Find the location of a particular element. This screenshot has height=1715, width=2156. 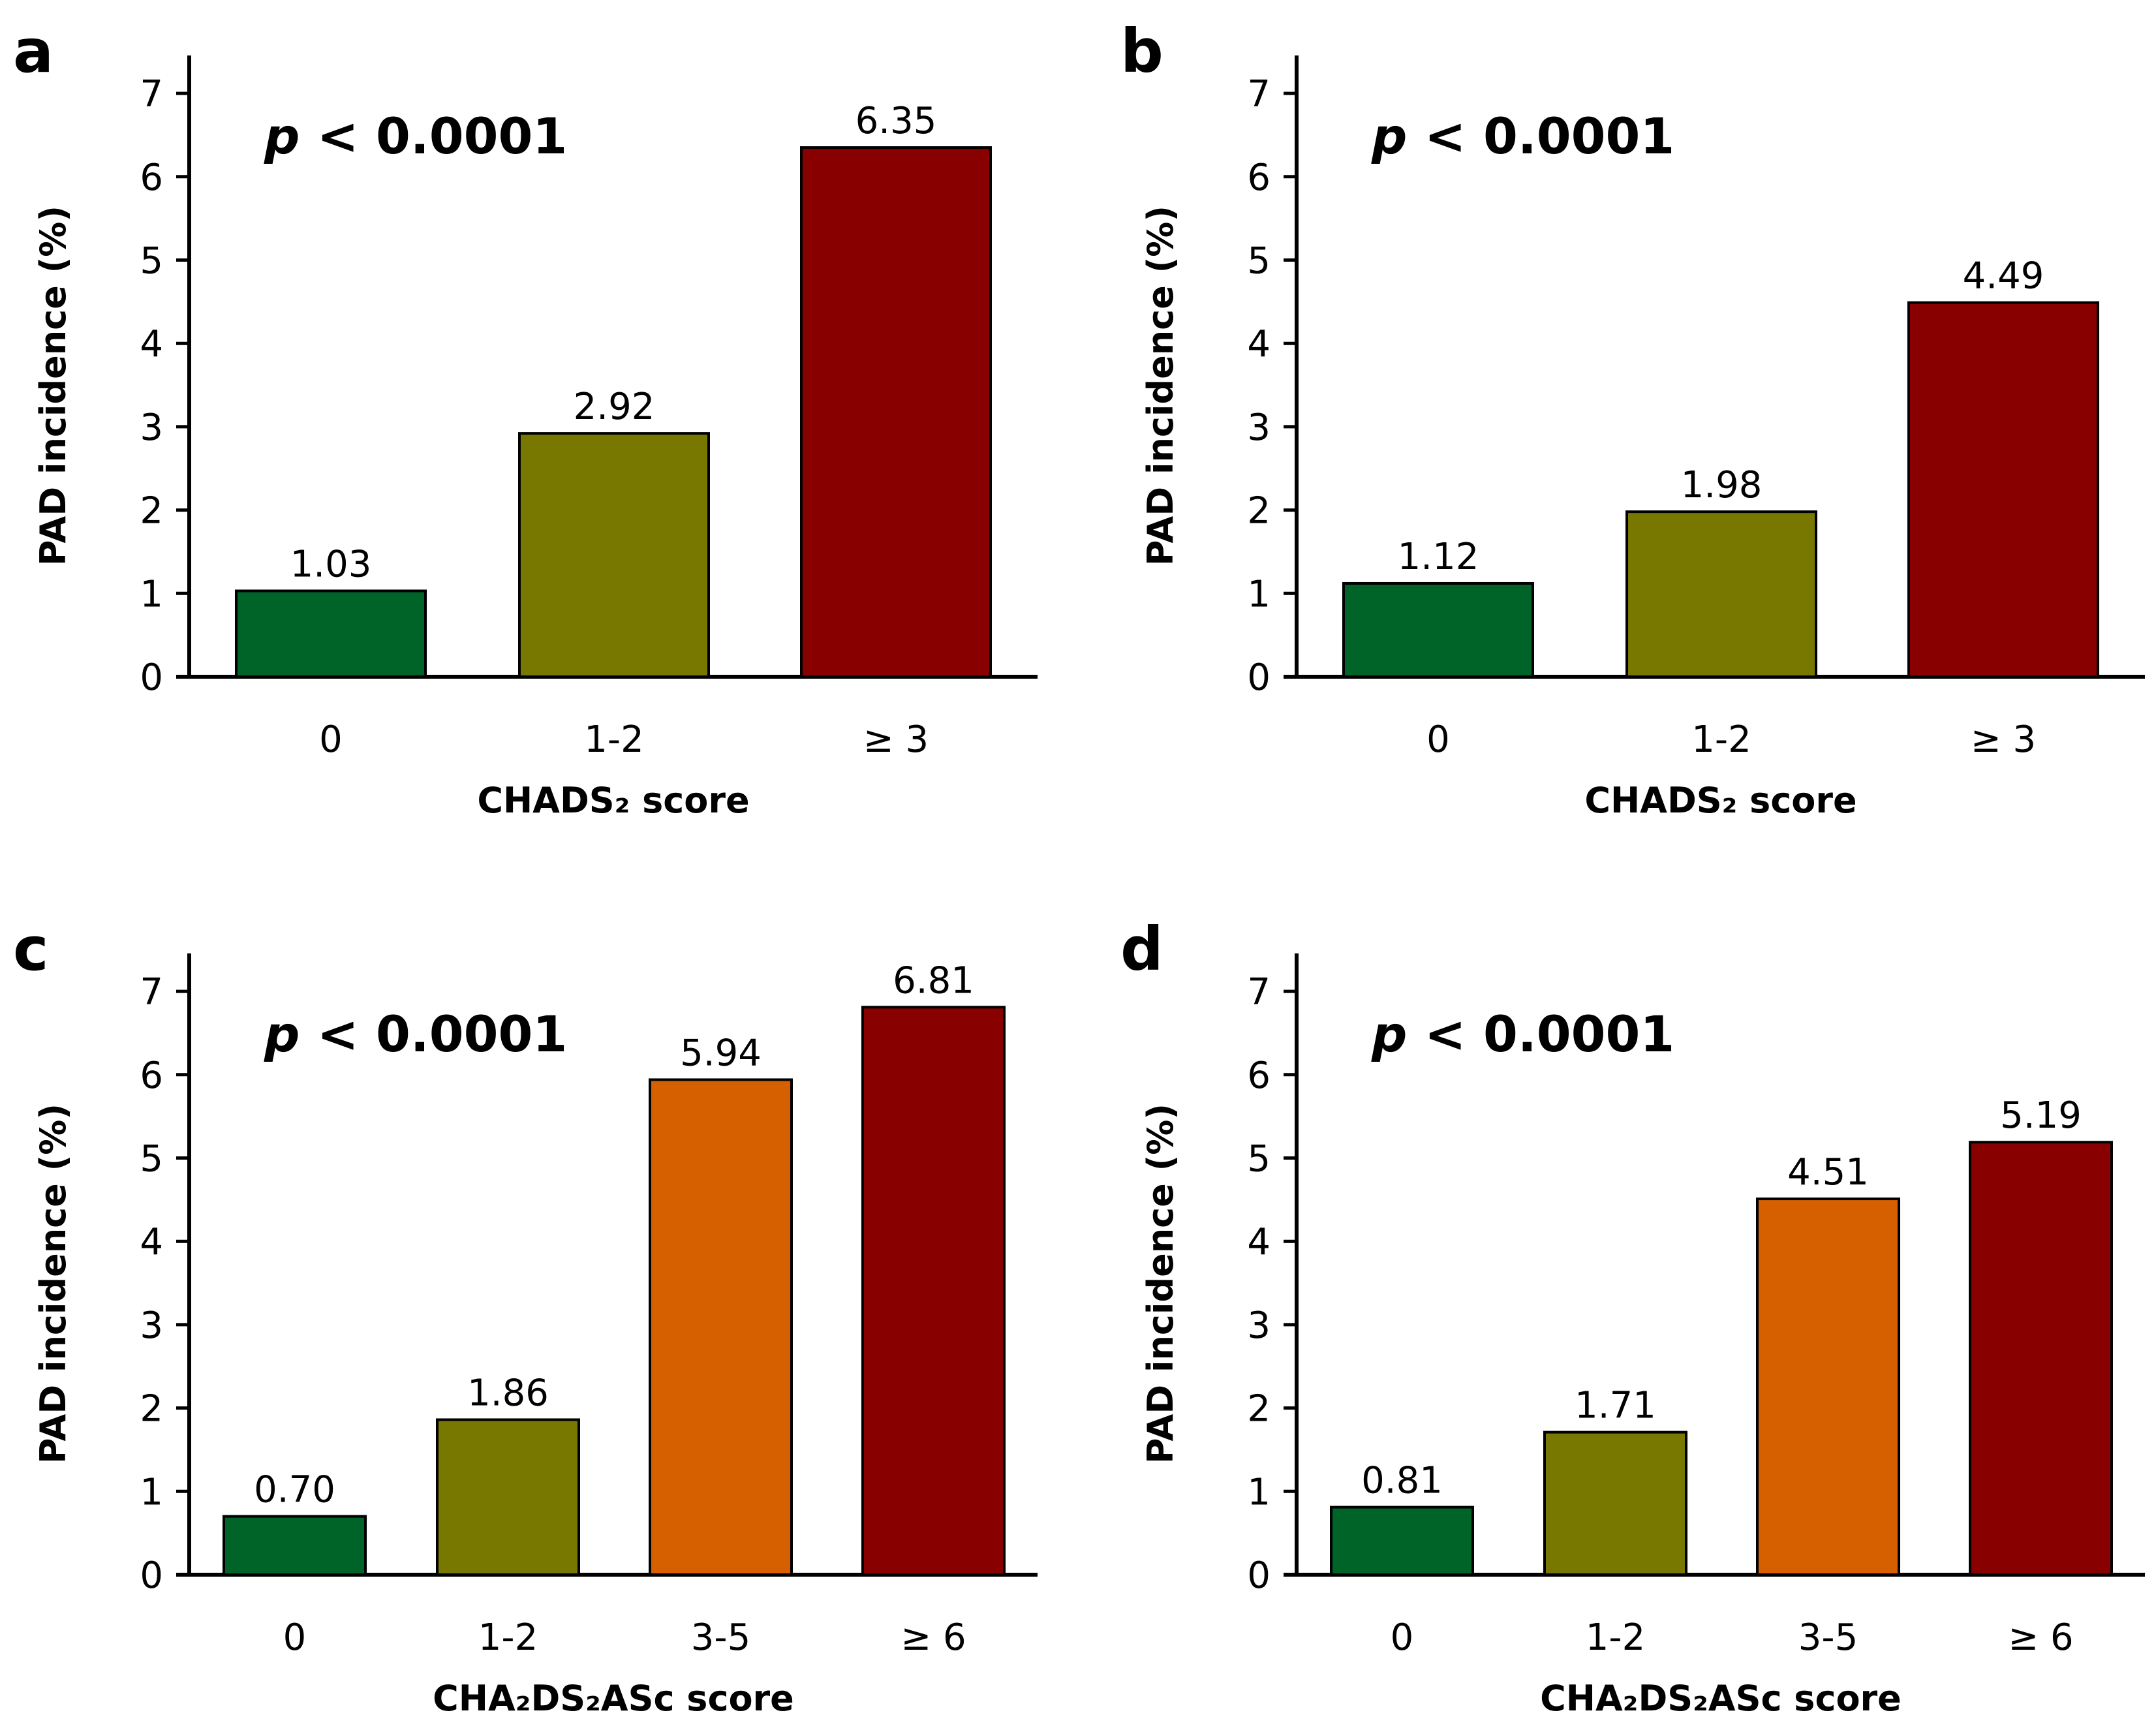

data-label: 0.81 is located at coordinates (1402, 1481).